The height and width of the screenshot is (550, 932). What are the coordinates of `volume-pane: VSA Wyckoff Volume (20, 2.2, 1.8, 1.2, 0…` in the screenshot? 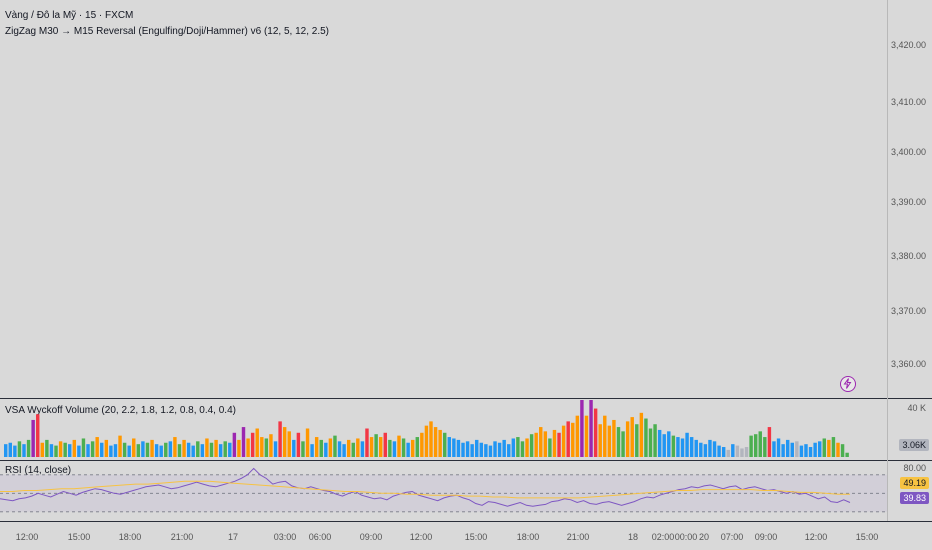 It's located at (466, 429).